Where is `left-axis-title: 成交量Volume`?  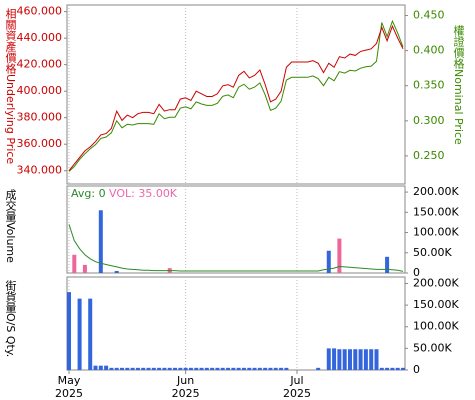
left-axis-title: 成交量Volume is located at coordinates (10, 226).